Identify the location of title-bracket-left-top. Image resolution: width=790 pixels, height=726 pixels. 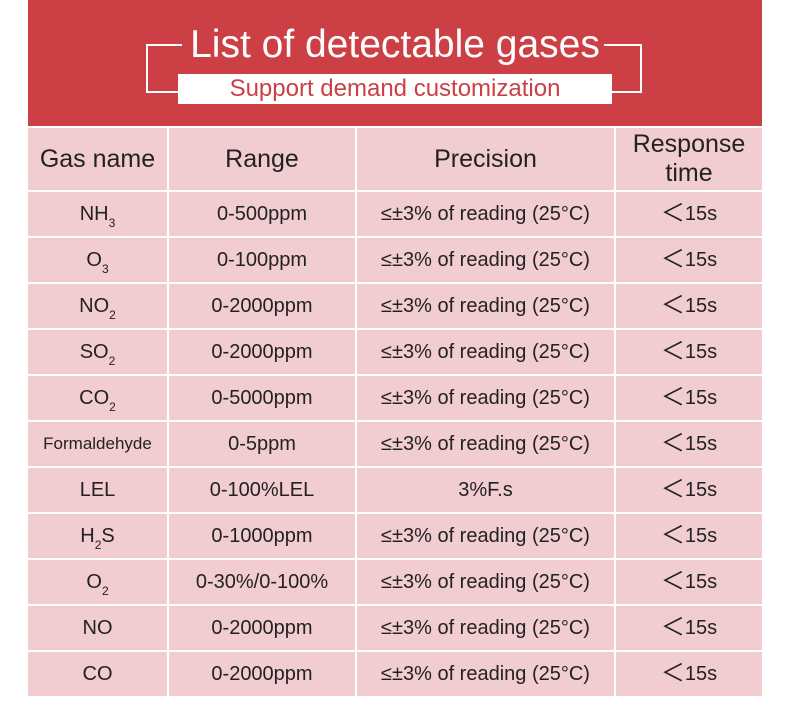
(164, 45).